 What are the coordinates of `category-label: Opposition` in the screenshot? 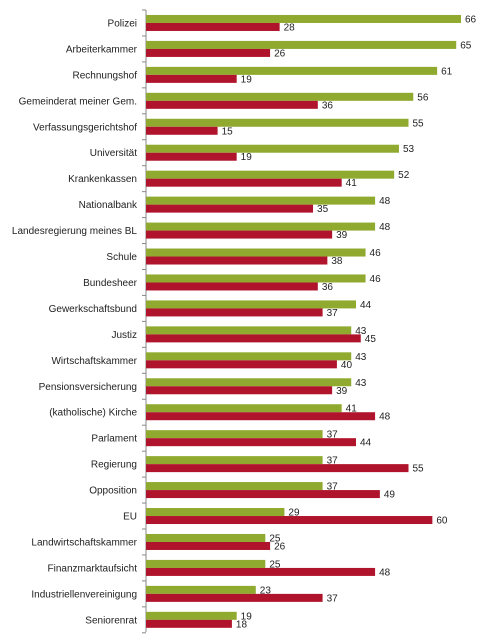 It's located at (113, 491).